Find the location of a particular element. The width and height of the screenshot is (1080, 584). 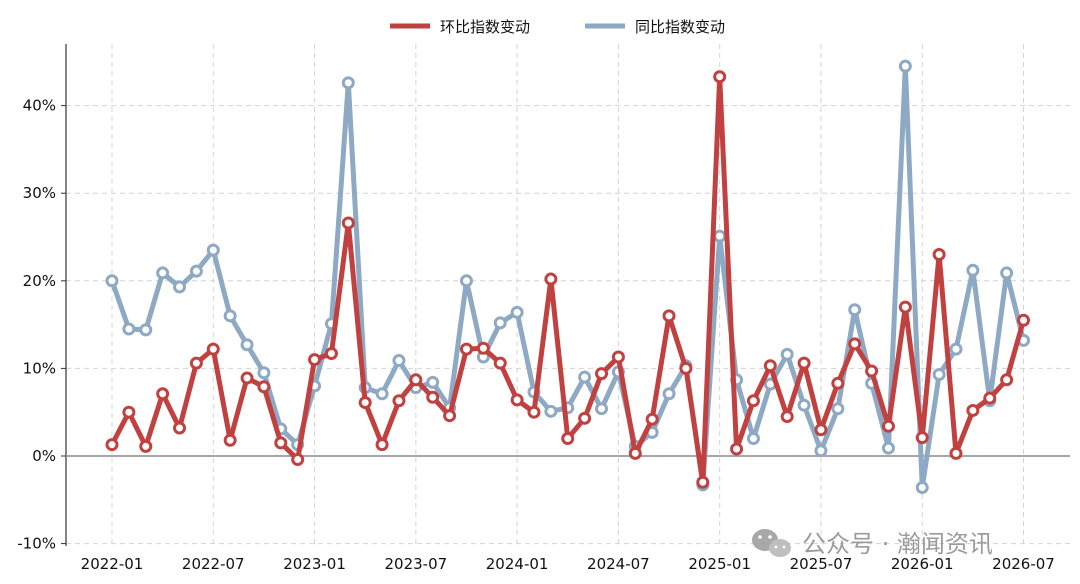

x-tick-label: 2022-07 is located at coordinates (213, 564).